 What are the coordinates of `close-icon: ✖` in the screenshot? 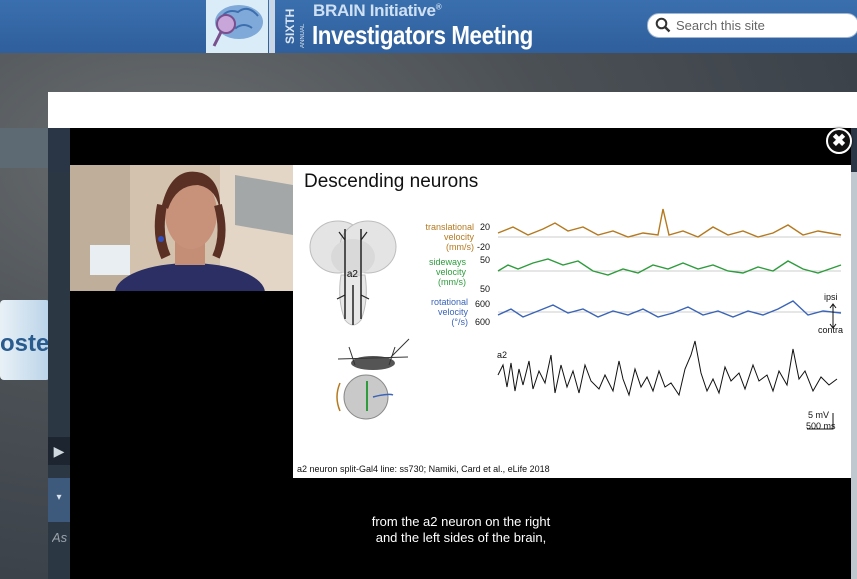 It's located at (839, 141).